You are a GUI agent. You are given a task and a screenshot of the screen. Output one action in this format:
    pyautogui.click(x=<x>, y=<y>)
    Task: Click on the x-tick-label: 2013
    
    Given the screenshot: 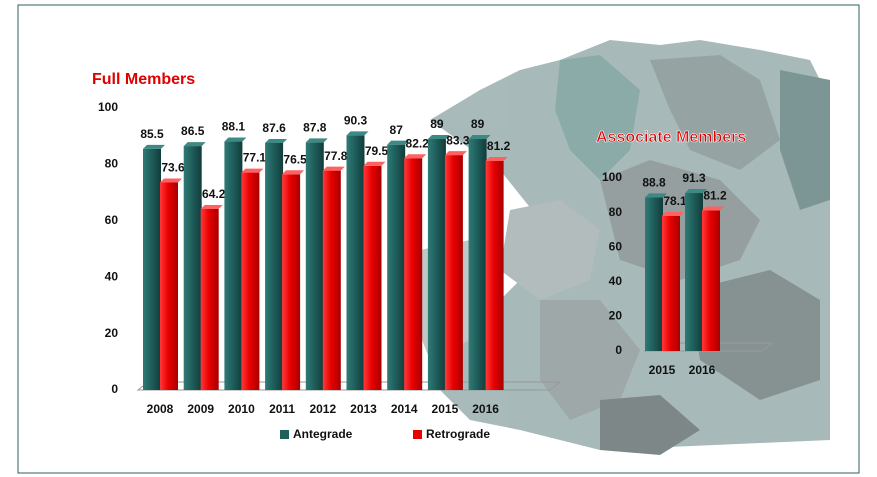 What is the action you would take?
    pyautogui.click(x=363, y=409)
    